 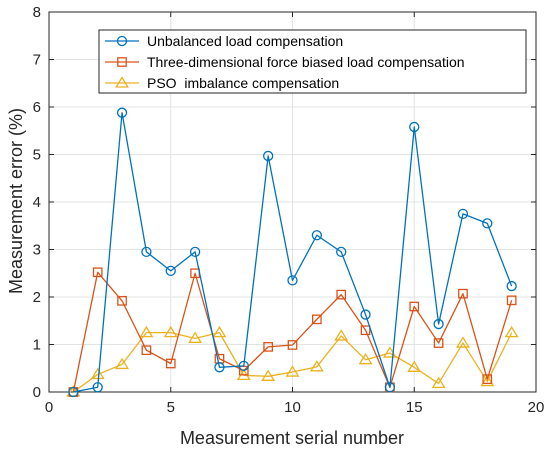 I want to click on x-tick-label: 15, so click(x=414, y=407).